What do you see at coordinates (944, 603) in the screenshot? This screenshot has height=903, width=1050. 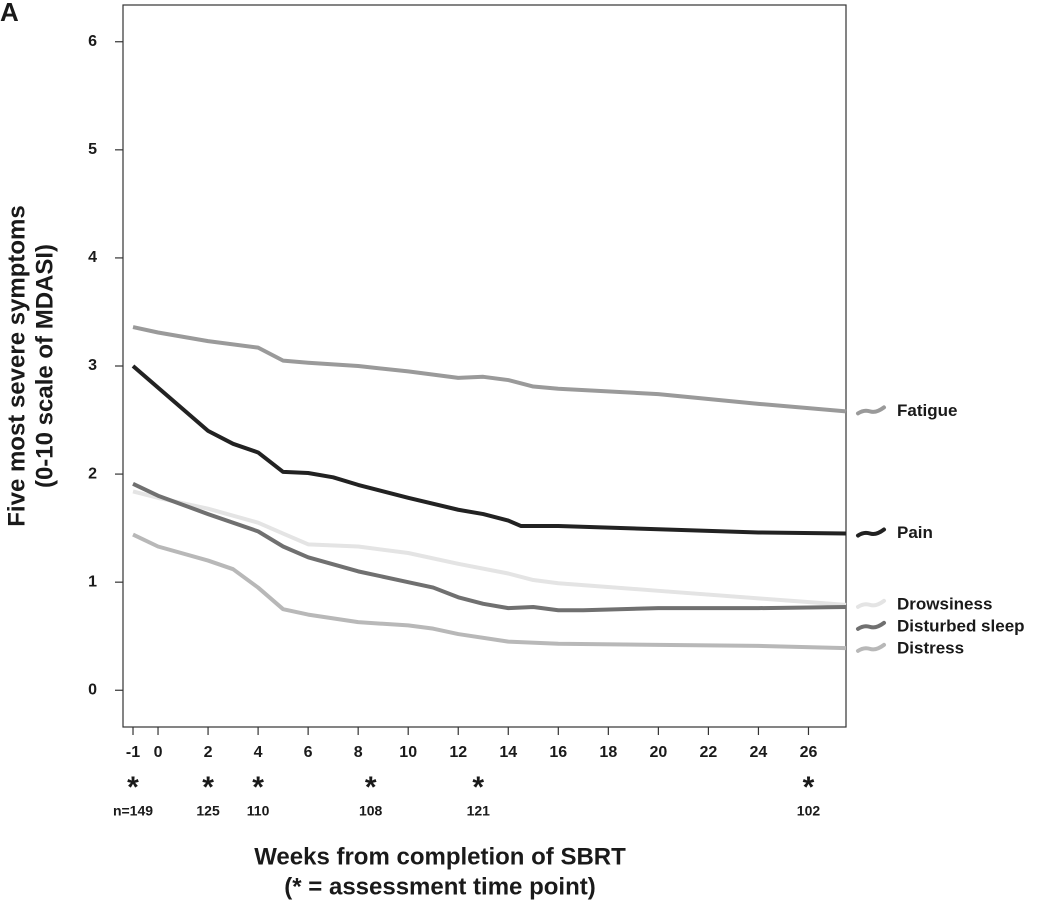 I see `legend-label: Drowsiness` at bounding box center [944, 603].